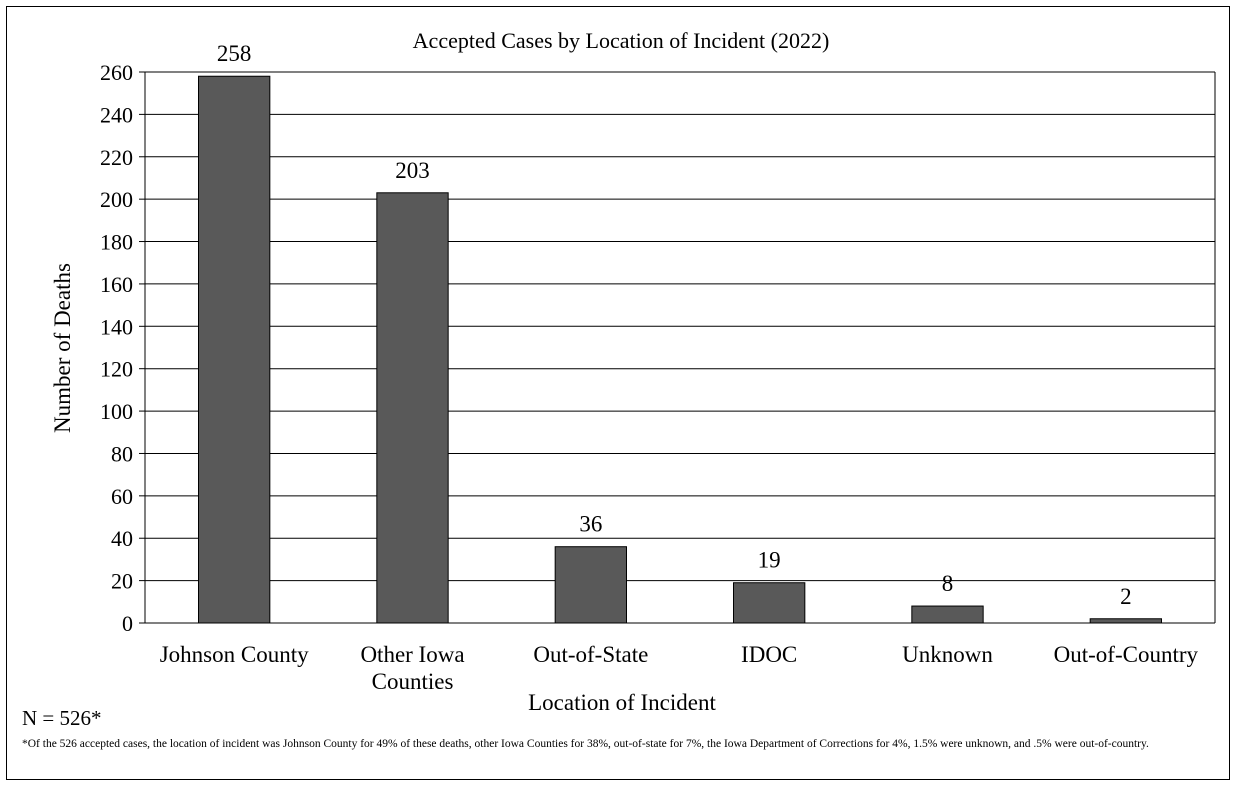  I want to click on y-axis-ticks: 0 20 40 60 80 100 120 140 160 180 200 220 240 260, so click(122, 348).